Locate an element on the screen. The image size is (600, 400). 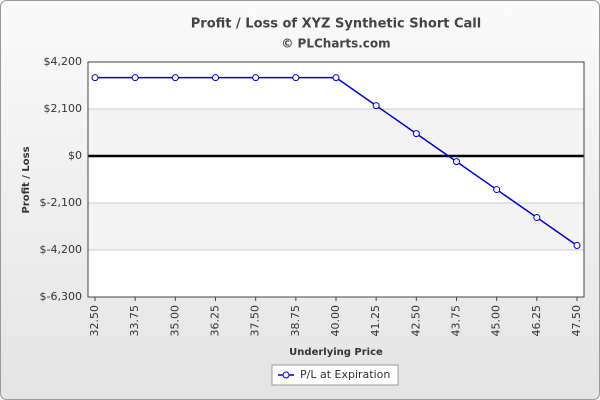
x-tick-label: 35.00 is located at coordinates (174, 321).